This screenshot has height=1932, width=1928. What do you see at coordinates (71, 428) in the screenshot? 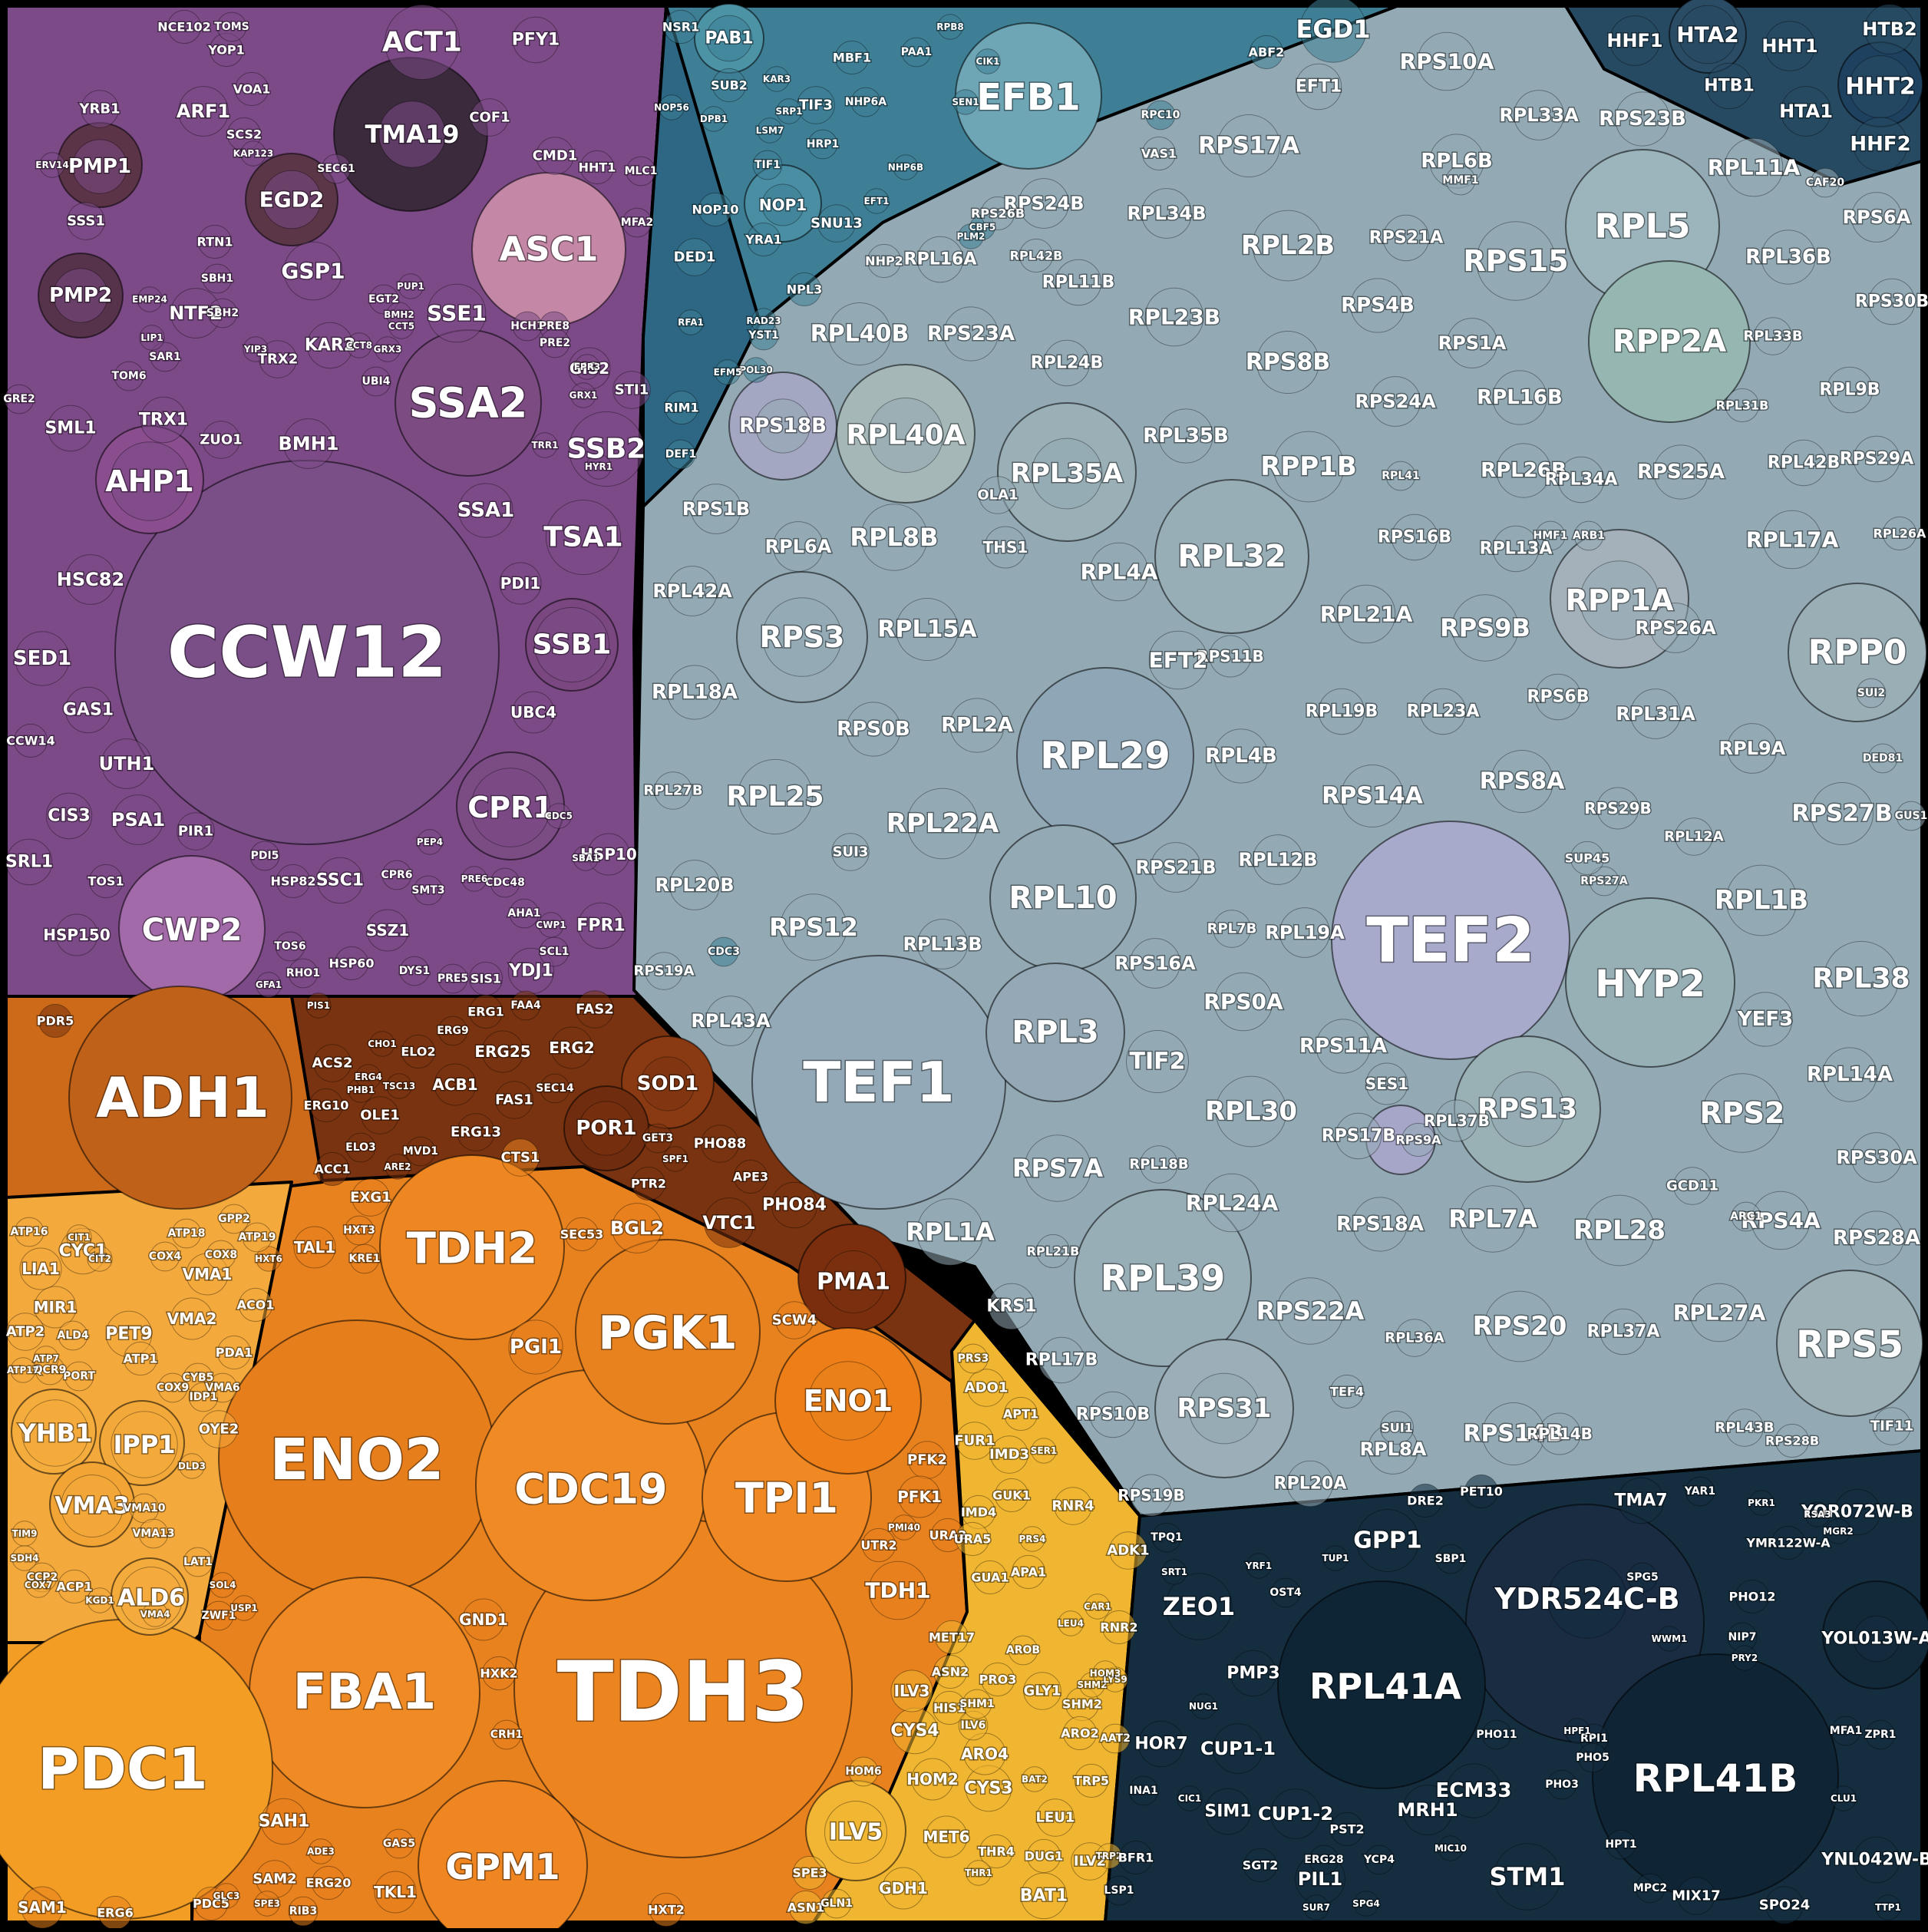
I see `cell-sml1` at bounding box center [71, 428].